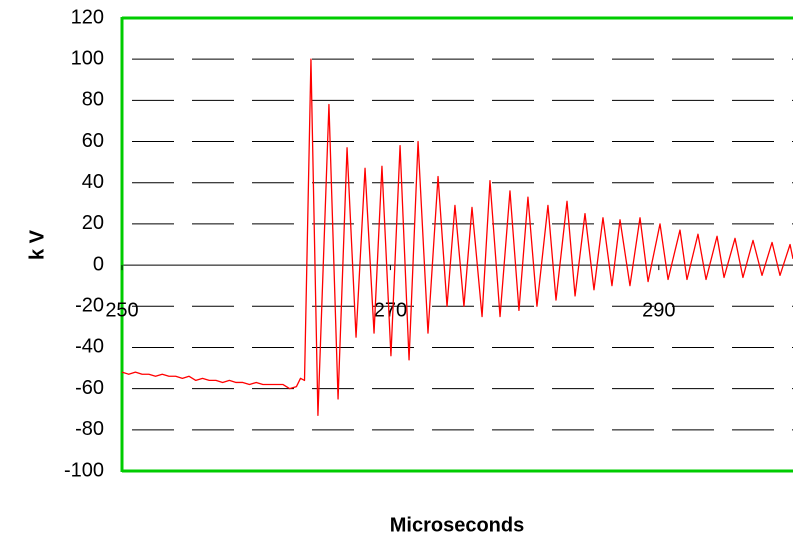 The image size is (793, 542). I want to click on x-axis-title: Microseconds, so click(457, 525).